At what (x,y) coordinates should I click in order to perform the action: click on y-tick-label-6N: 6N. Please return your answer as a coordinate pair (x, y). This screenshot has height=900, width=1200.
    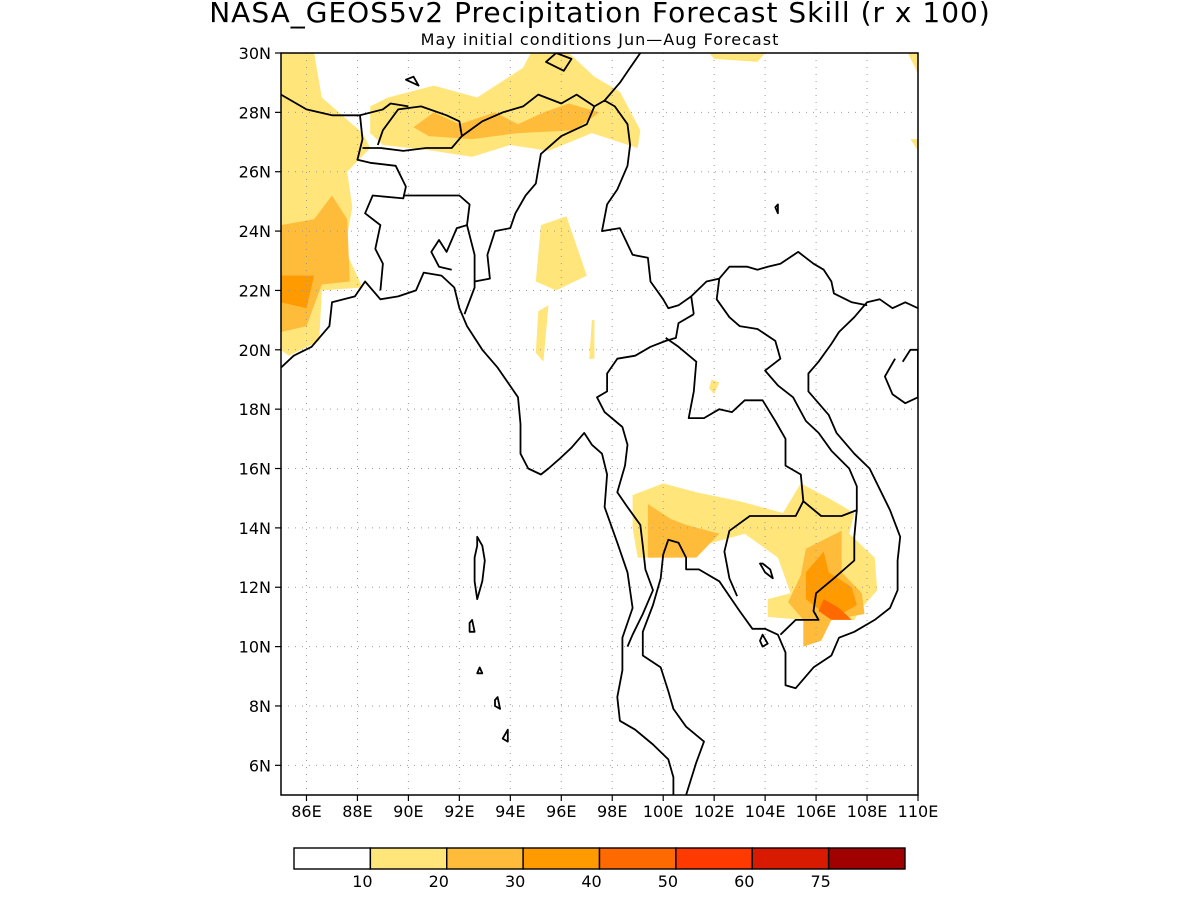
    Looking at the image, I should click on (260, 765).